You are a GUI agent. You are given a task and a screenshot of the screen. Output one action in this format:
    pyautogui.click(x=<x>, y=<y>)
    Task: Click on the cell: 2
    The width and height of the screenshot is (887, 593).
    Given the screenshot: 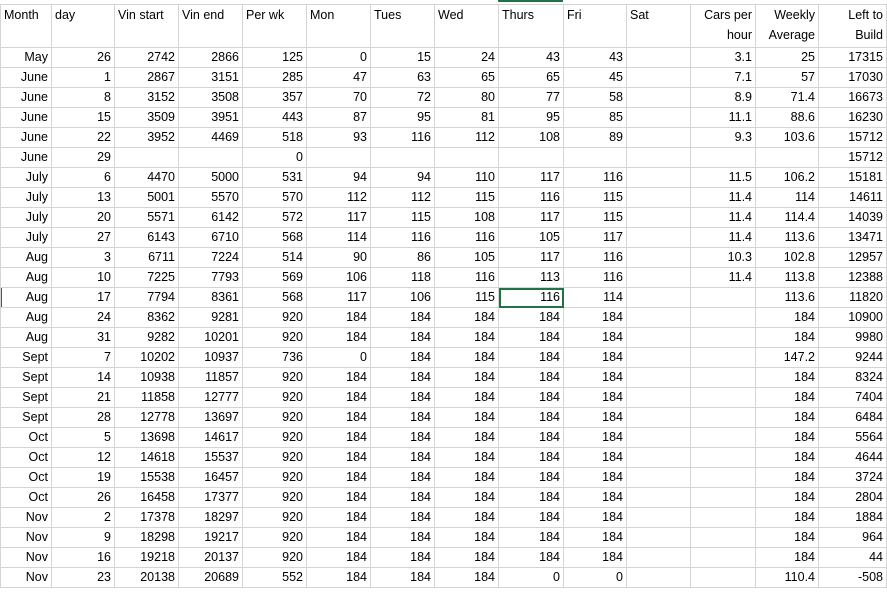 What is the action you would take?
    pyautogui.click(x=83, y=517)
    